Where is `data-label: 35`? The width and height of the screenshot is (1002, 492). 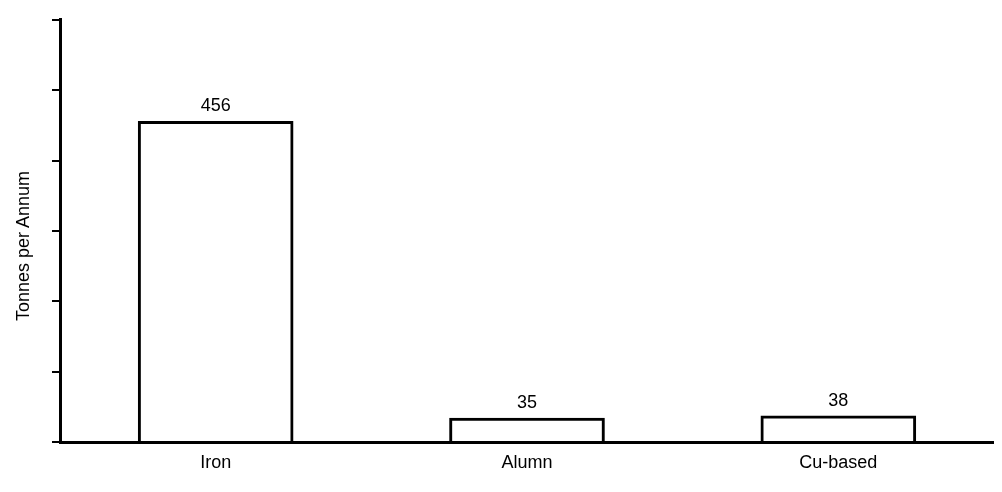
data-label: 35 is located at coordinates (527, 401).